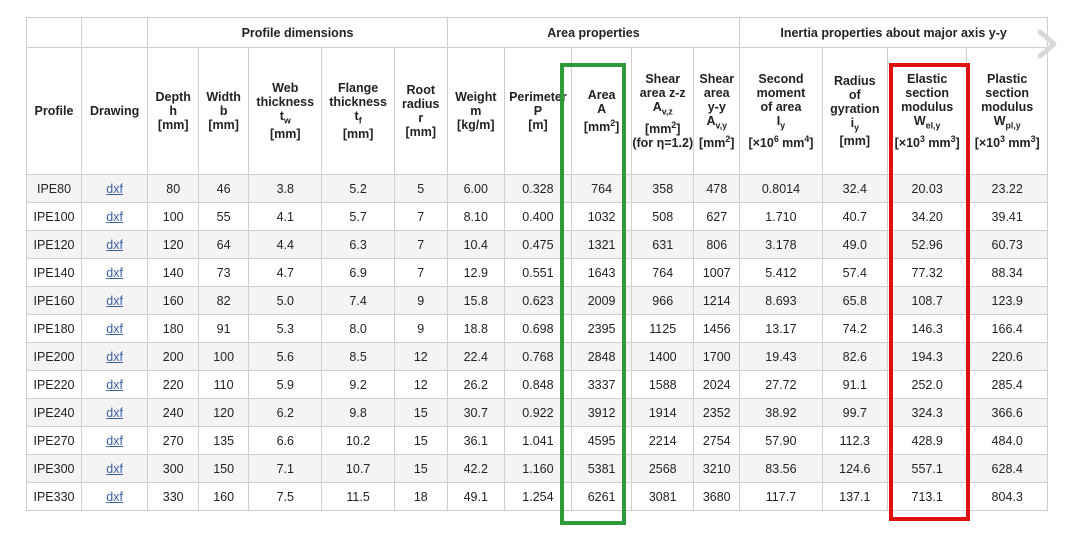  What do you see at coordinates (854, 272) in the screenshot?
I see `cell-radius-gyration: 57.4` at bounding box center [854, 272].